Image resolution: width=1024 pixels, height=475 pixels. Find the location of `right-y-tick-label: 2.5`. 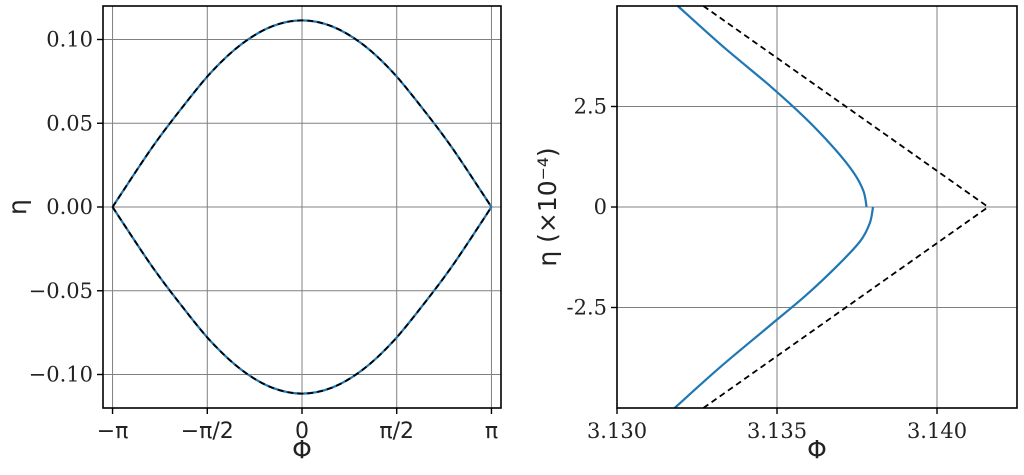

right-y-tick-label: 2.5 is located at coordinates (590, 107).